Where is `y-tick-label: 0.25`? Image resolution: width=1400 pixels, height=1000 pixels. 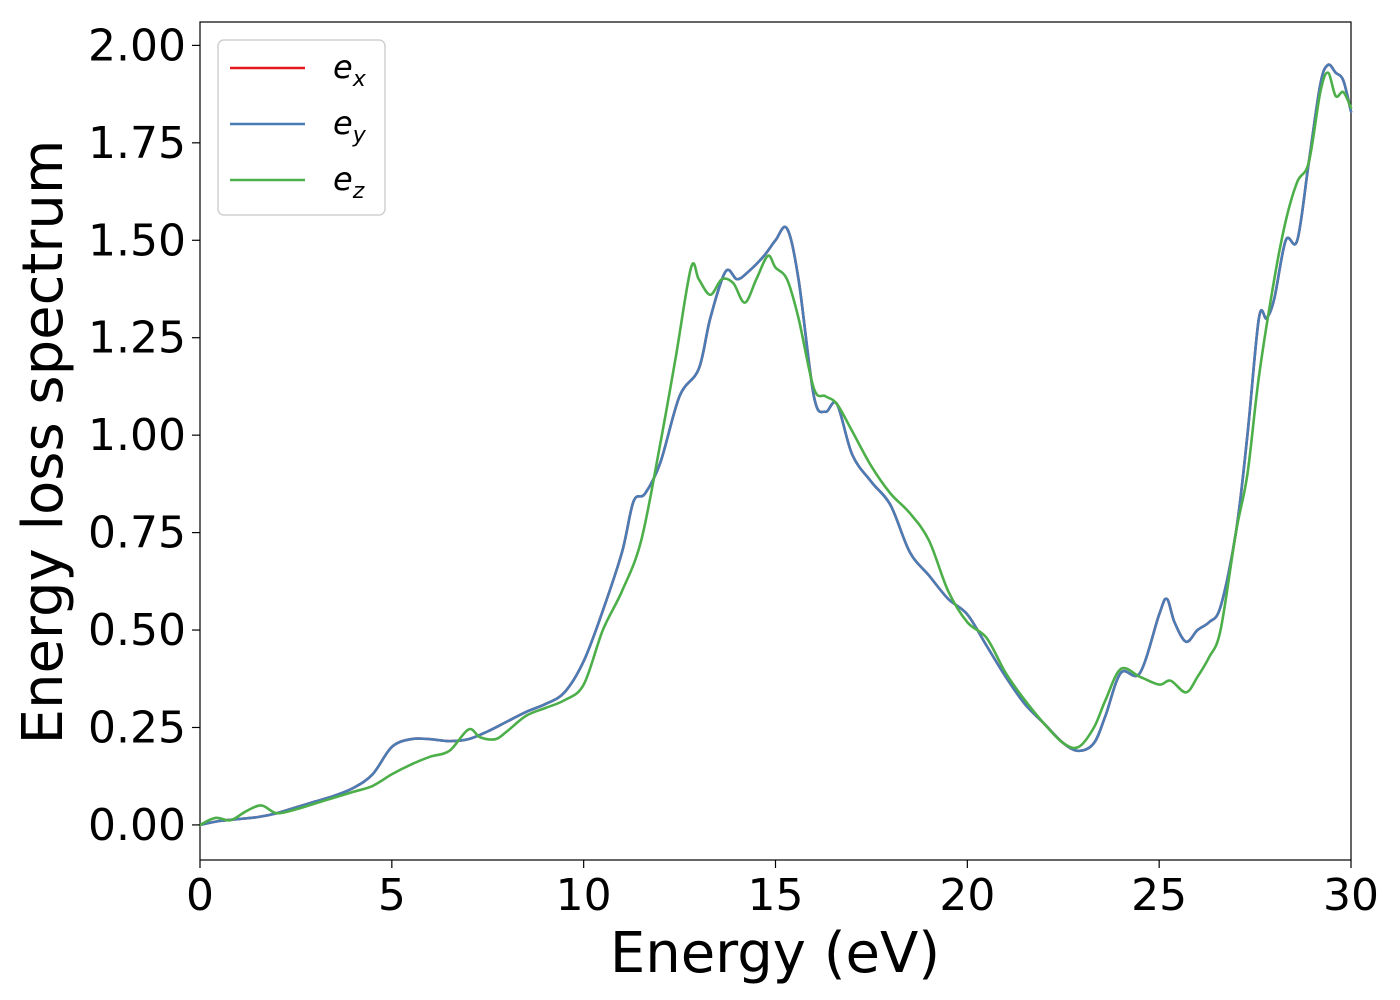 y-tick-label: 0.25 is located at coordinates (137, 727).